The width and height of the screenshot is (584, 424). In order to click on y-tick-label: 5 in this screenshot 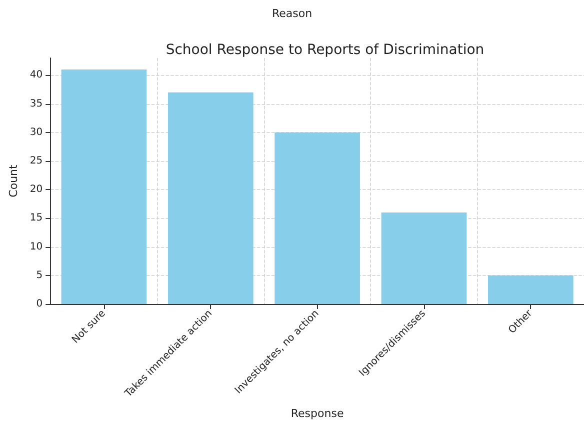, I will do `click(39, 275)`.